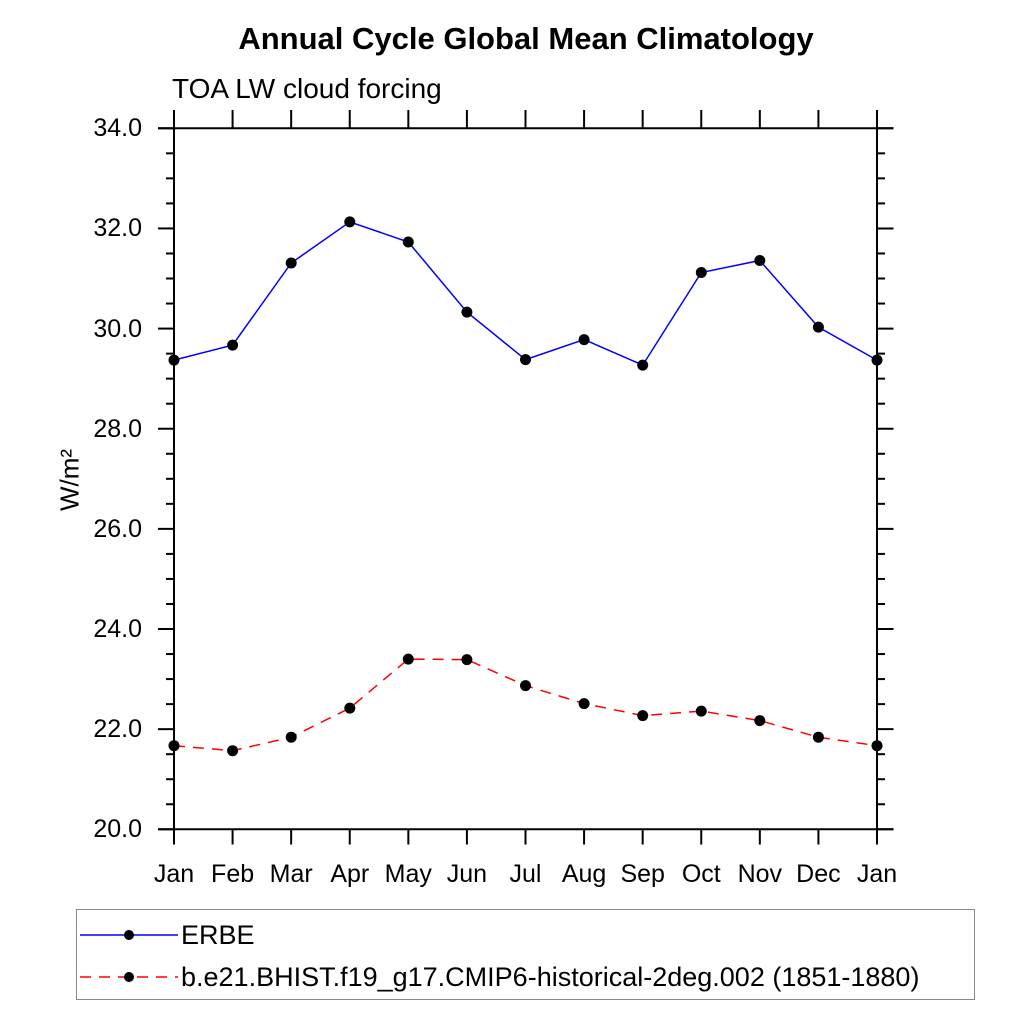 This screenshot has width=1024, height=1024. I want to click on erbe-line-sample-icon, so click(129, 935).